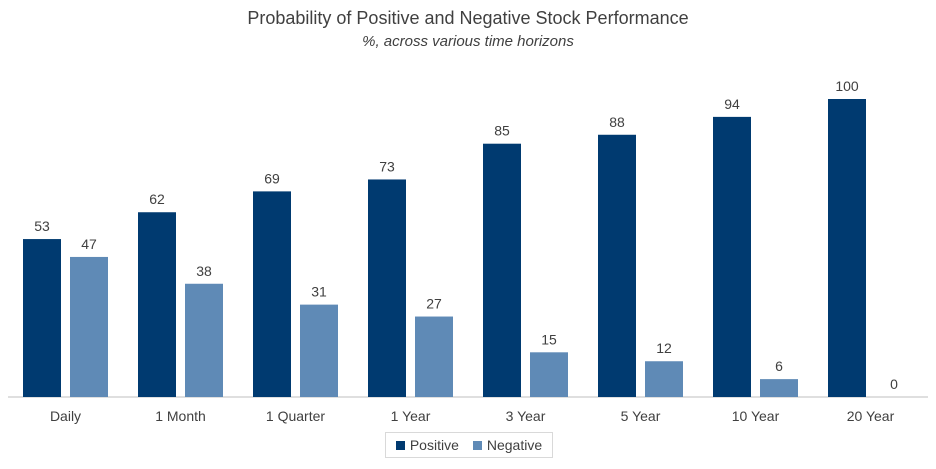 The height and width of the screenshot is (469, 936). I want to click on data-label-negative-5: 12, so click(664, 348).